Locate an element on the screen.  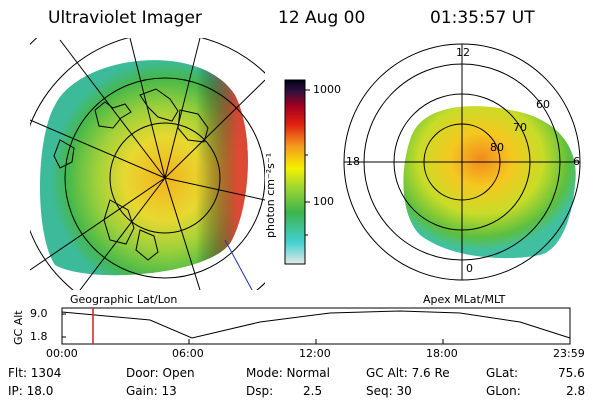
auroral-oval-magnetic is located at coordinates (489, 182).